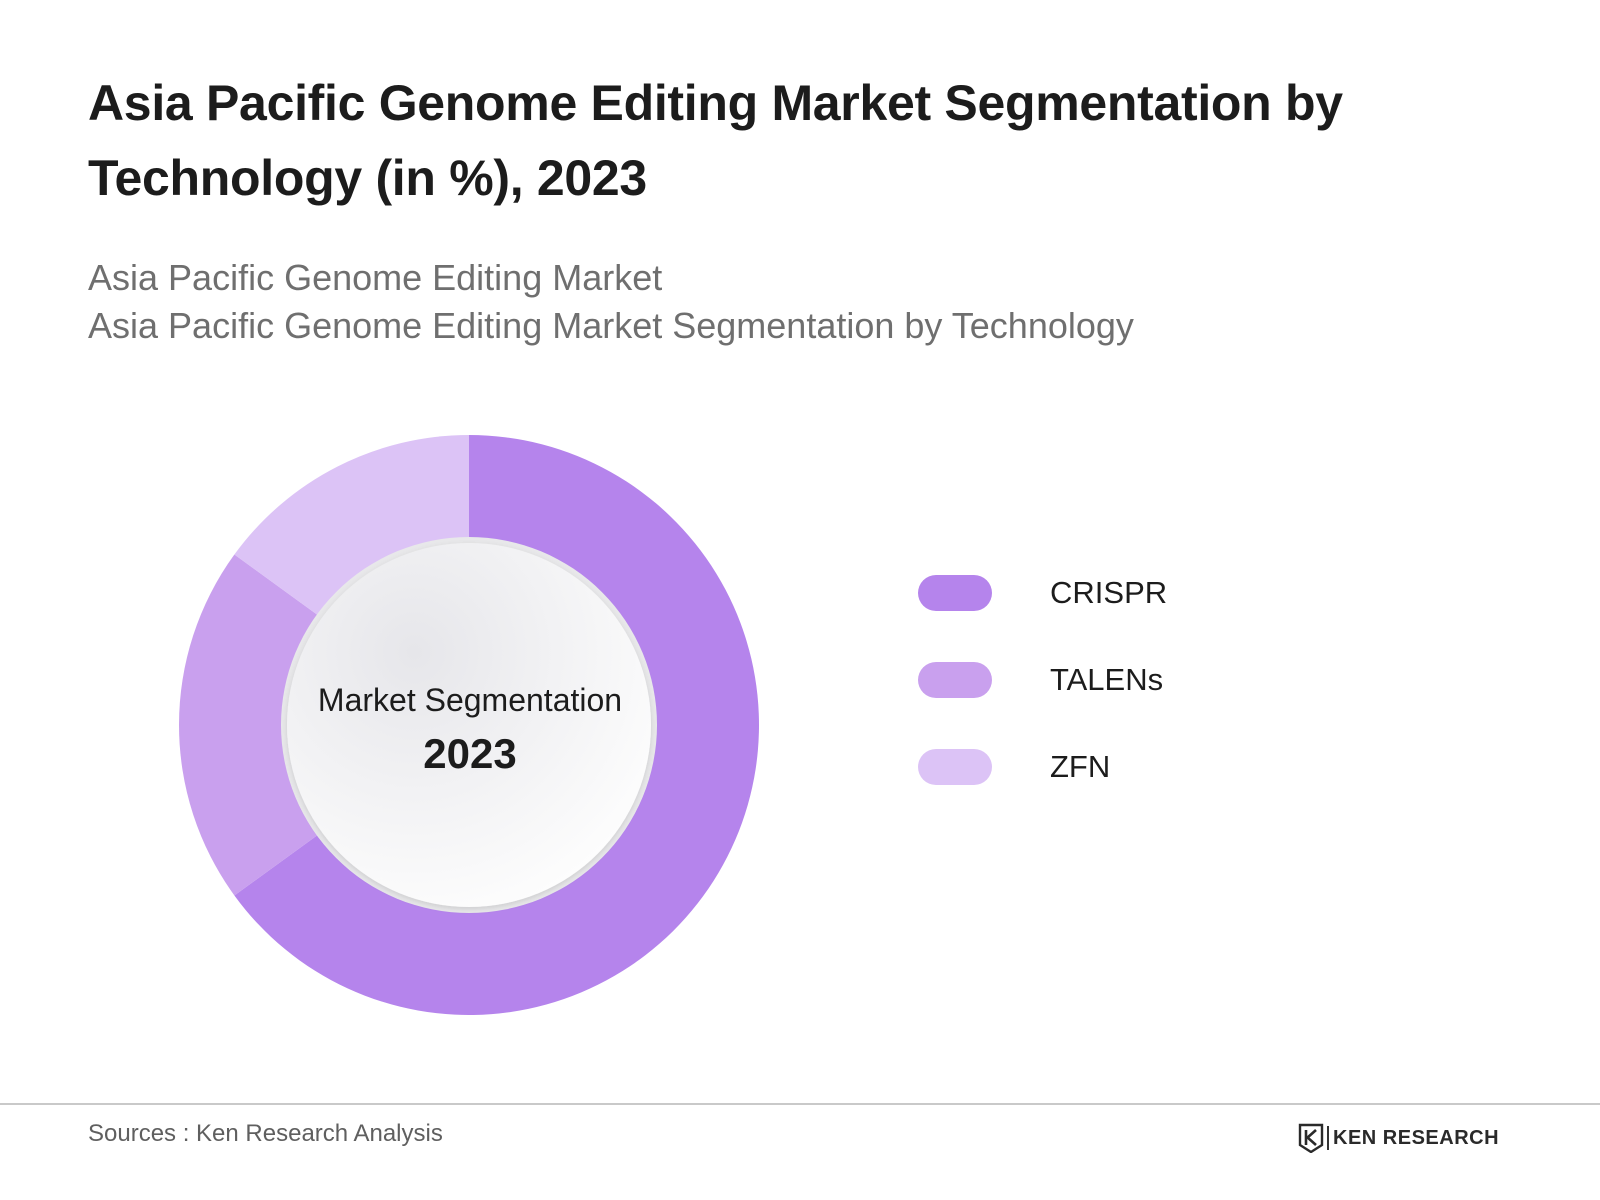 The height and width of the screenshot is (1200, 1600). What do you see at coordinates (955, 680) in the screenshot?
I see `legend-swatch-talens` at bounding box center [955, 680].